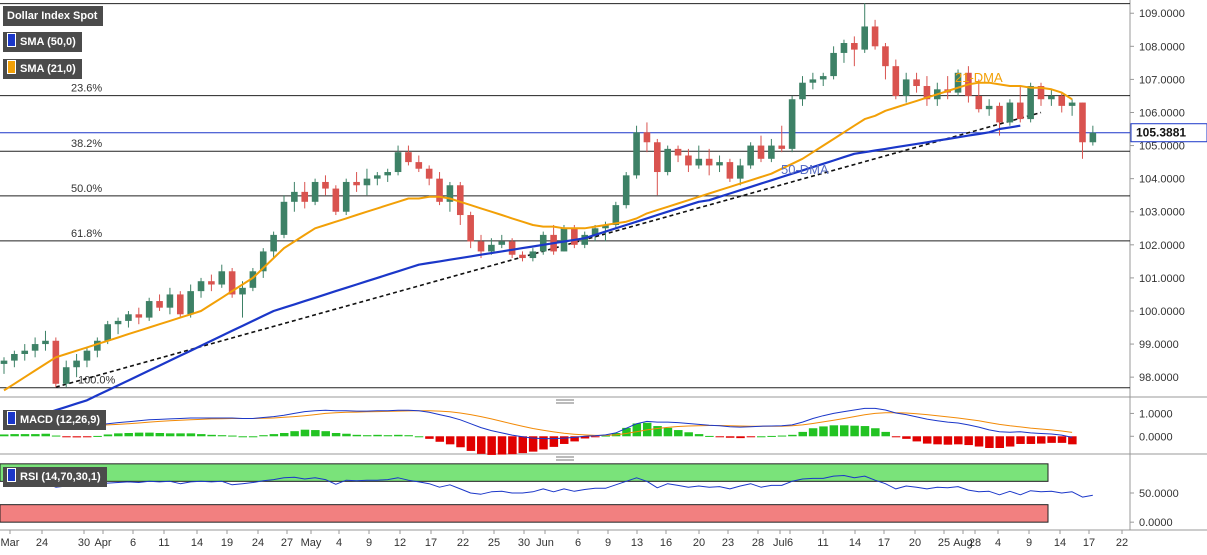  I want to click on title-badge: Dollar Index Spot, so click(53, 16).